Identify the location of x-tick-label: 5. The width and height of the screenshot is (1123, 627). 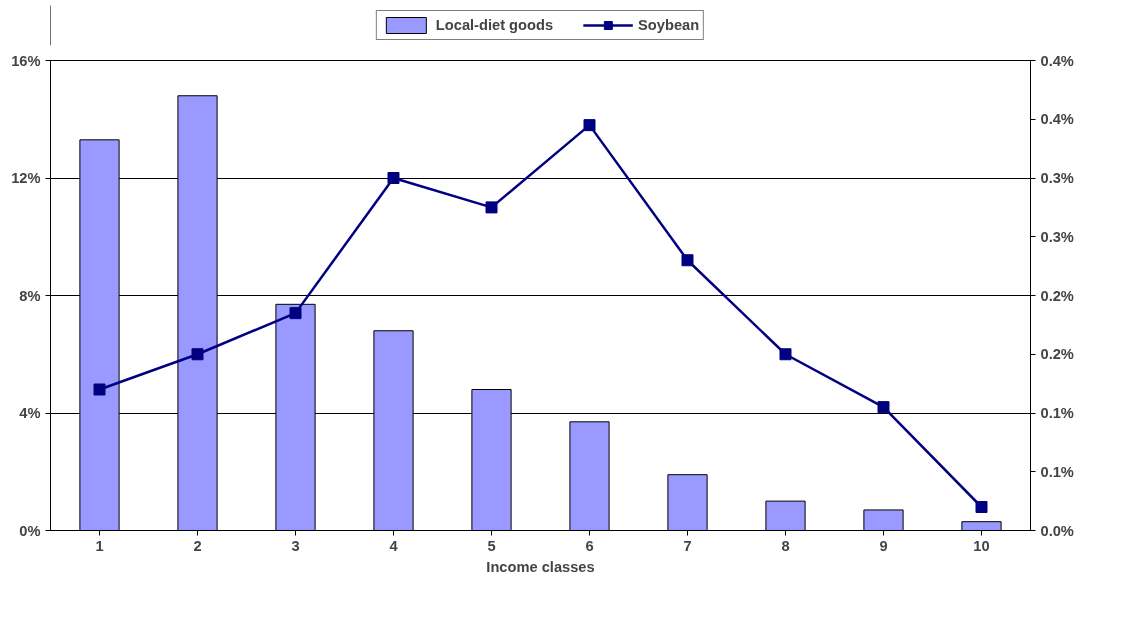
(491, 545).